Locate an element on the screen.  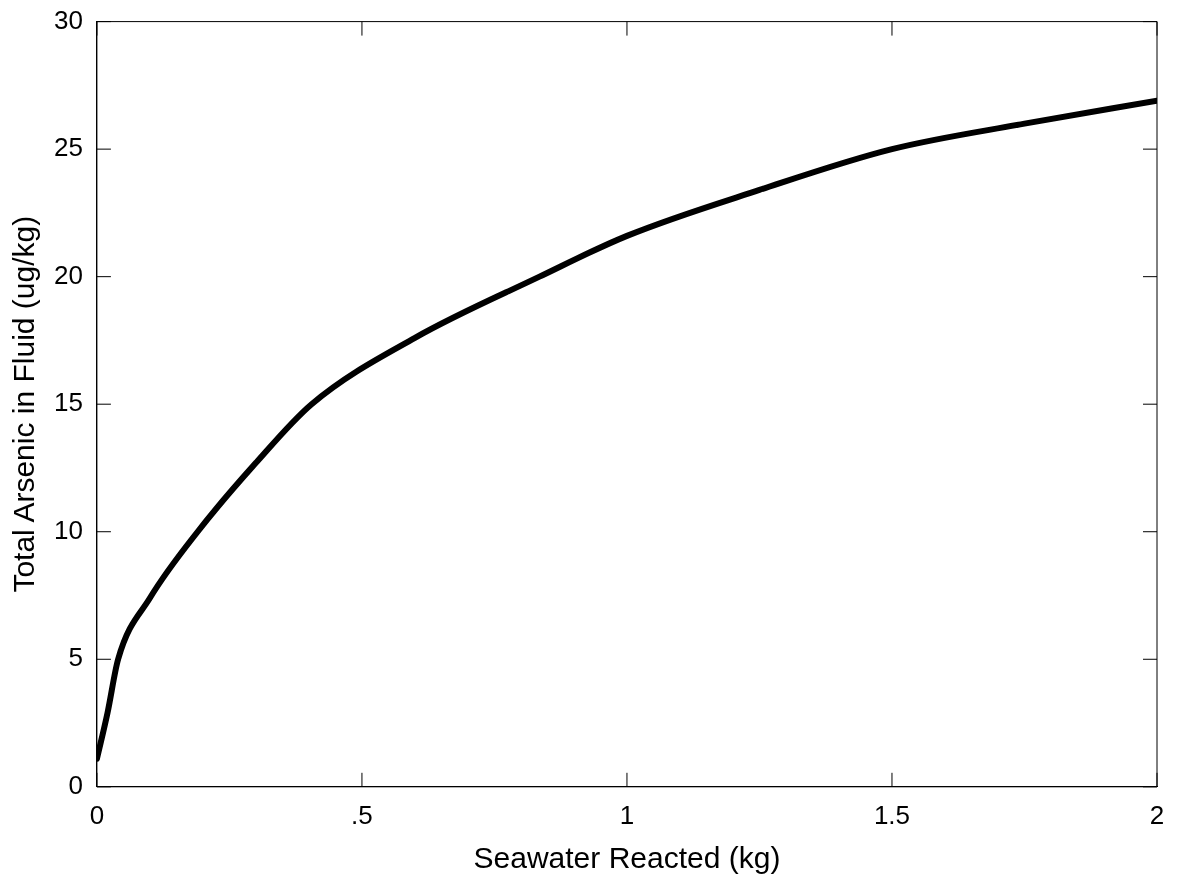
y-tick-label: 0 is located at coordinates (75, 784).